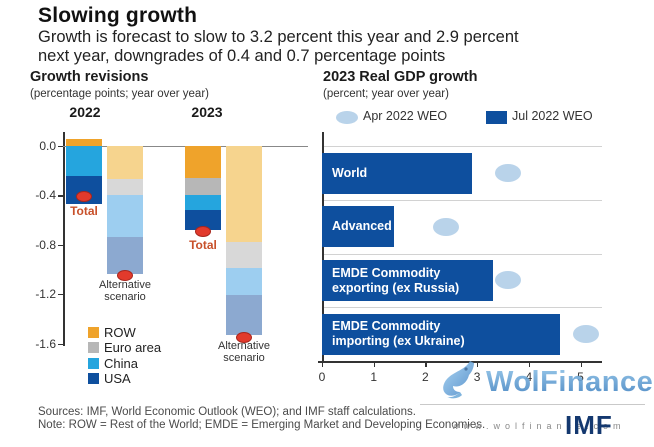  Describe the element at coordinates (532, 404) in the screenshot. I see `watermark-divider` at that location.